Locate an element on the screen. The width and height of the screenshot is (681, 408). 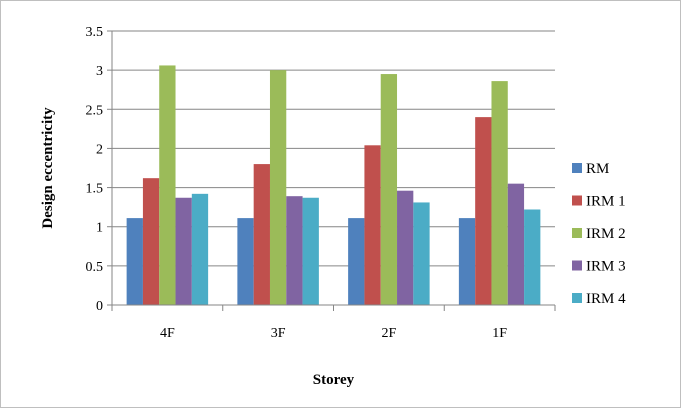
legend: RM IRM 1 IRM 2 IRM 3 IRM 4 is located at coordinates (599, 234).